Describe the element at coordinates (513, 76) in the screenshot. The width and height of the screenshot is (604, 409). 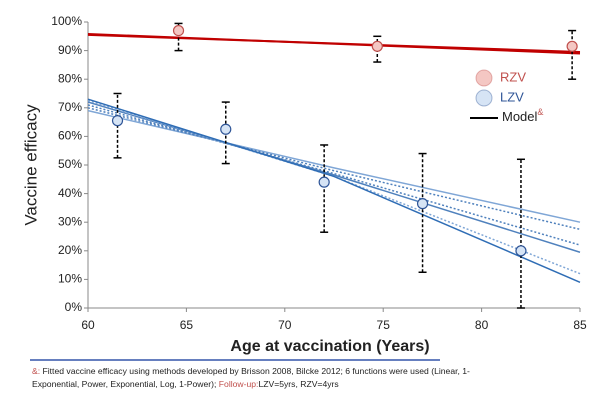
I see `legend-label: RZV` at that location.